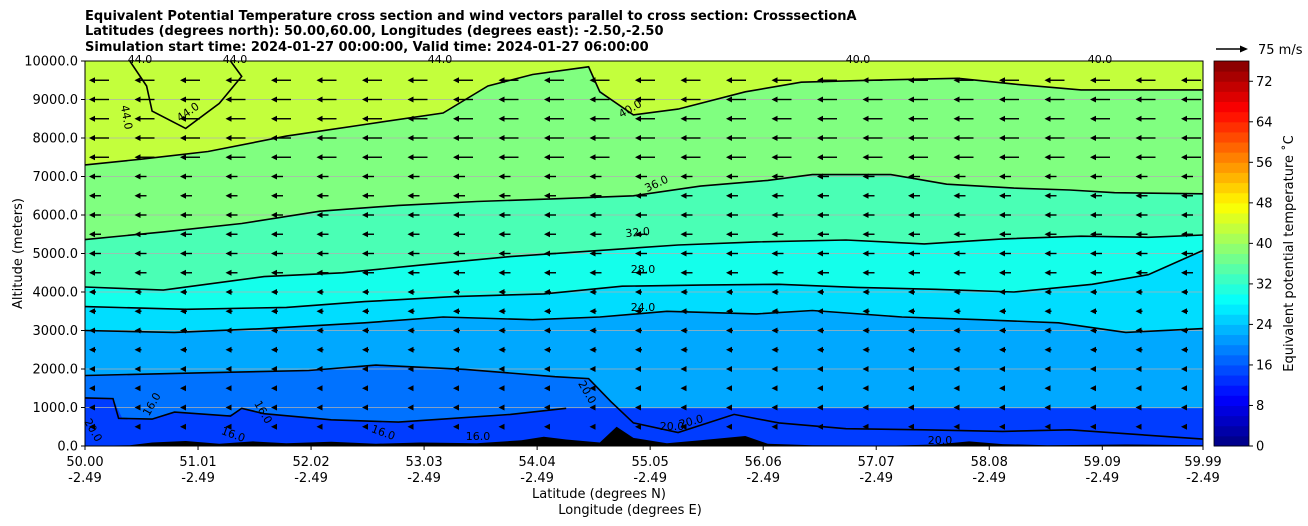 The height and width of the screenshot is (526, 1308). I want to click on colorbar-tick-label: 64, so click(1264, 122).